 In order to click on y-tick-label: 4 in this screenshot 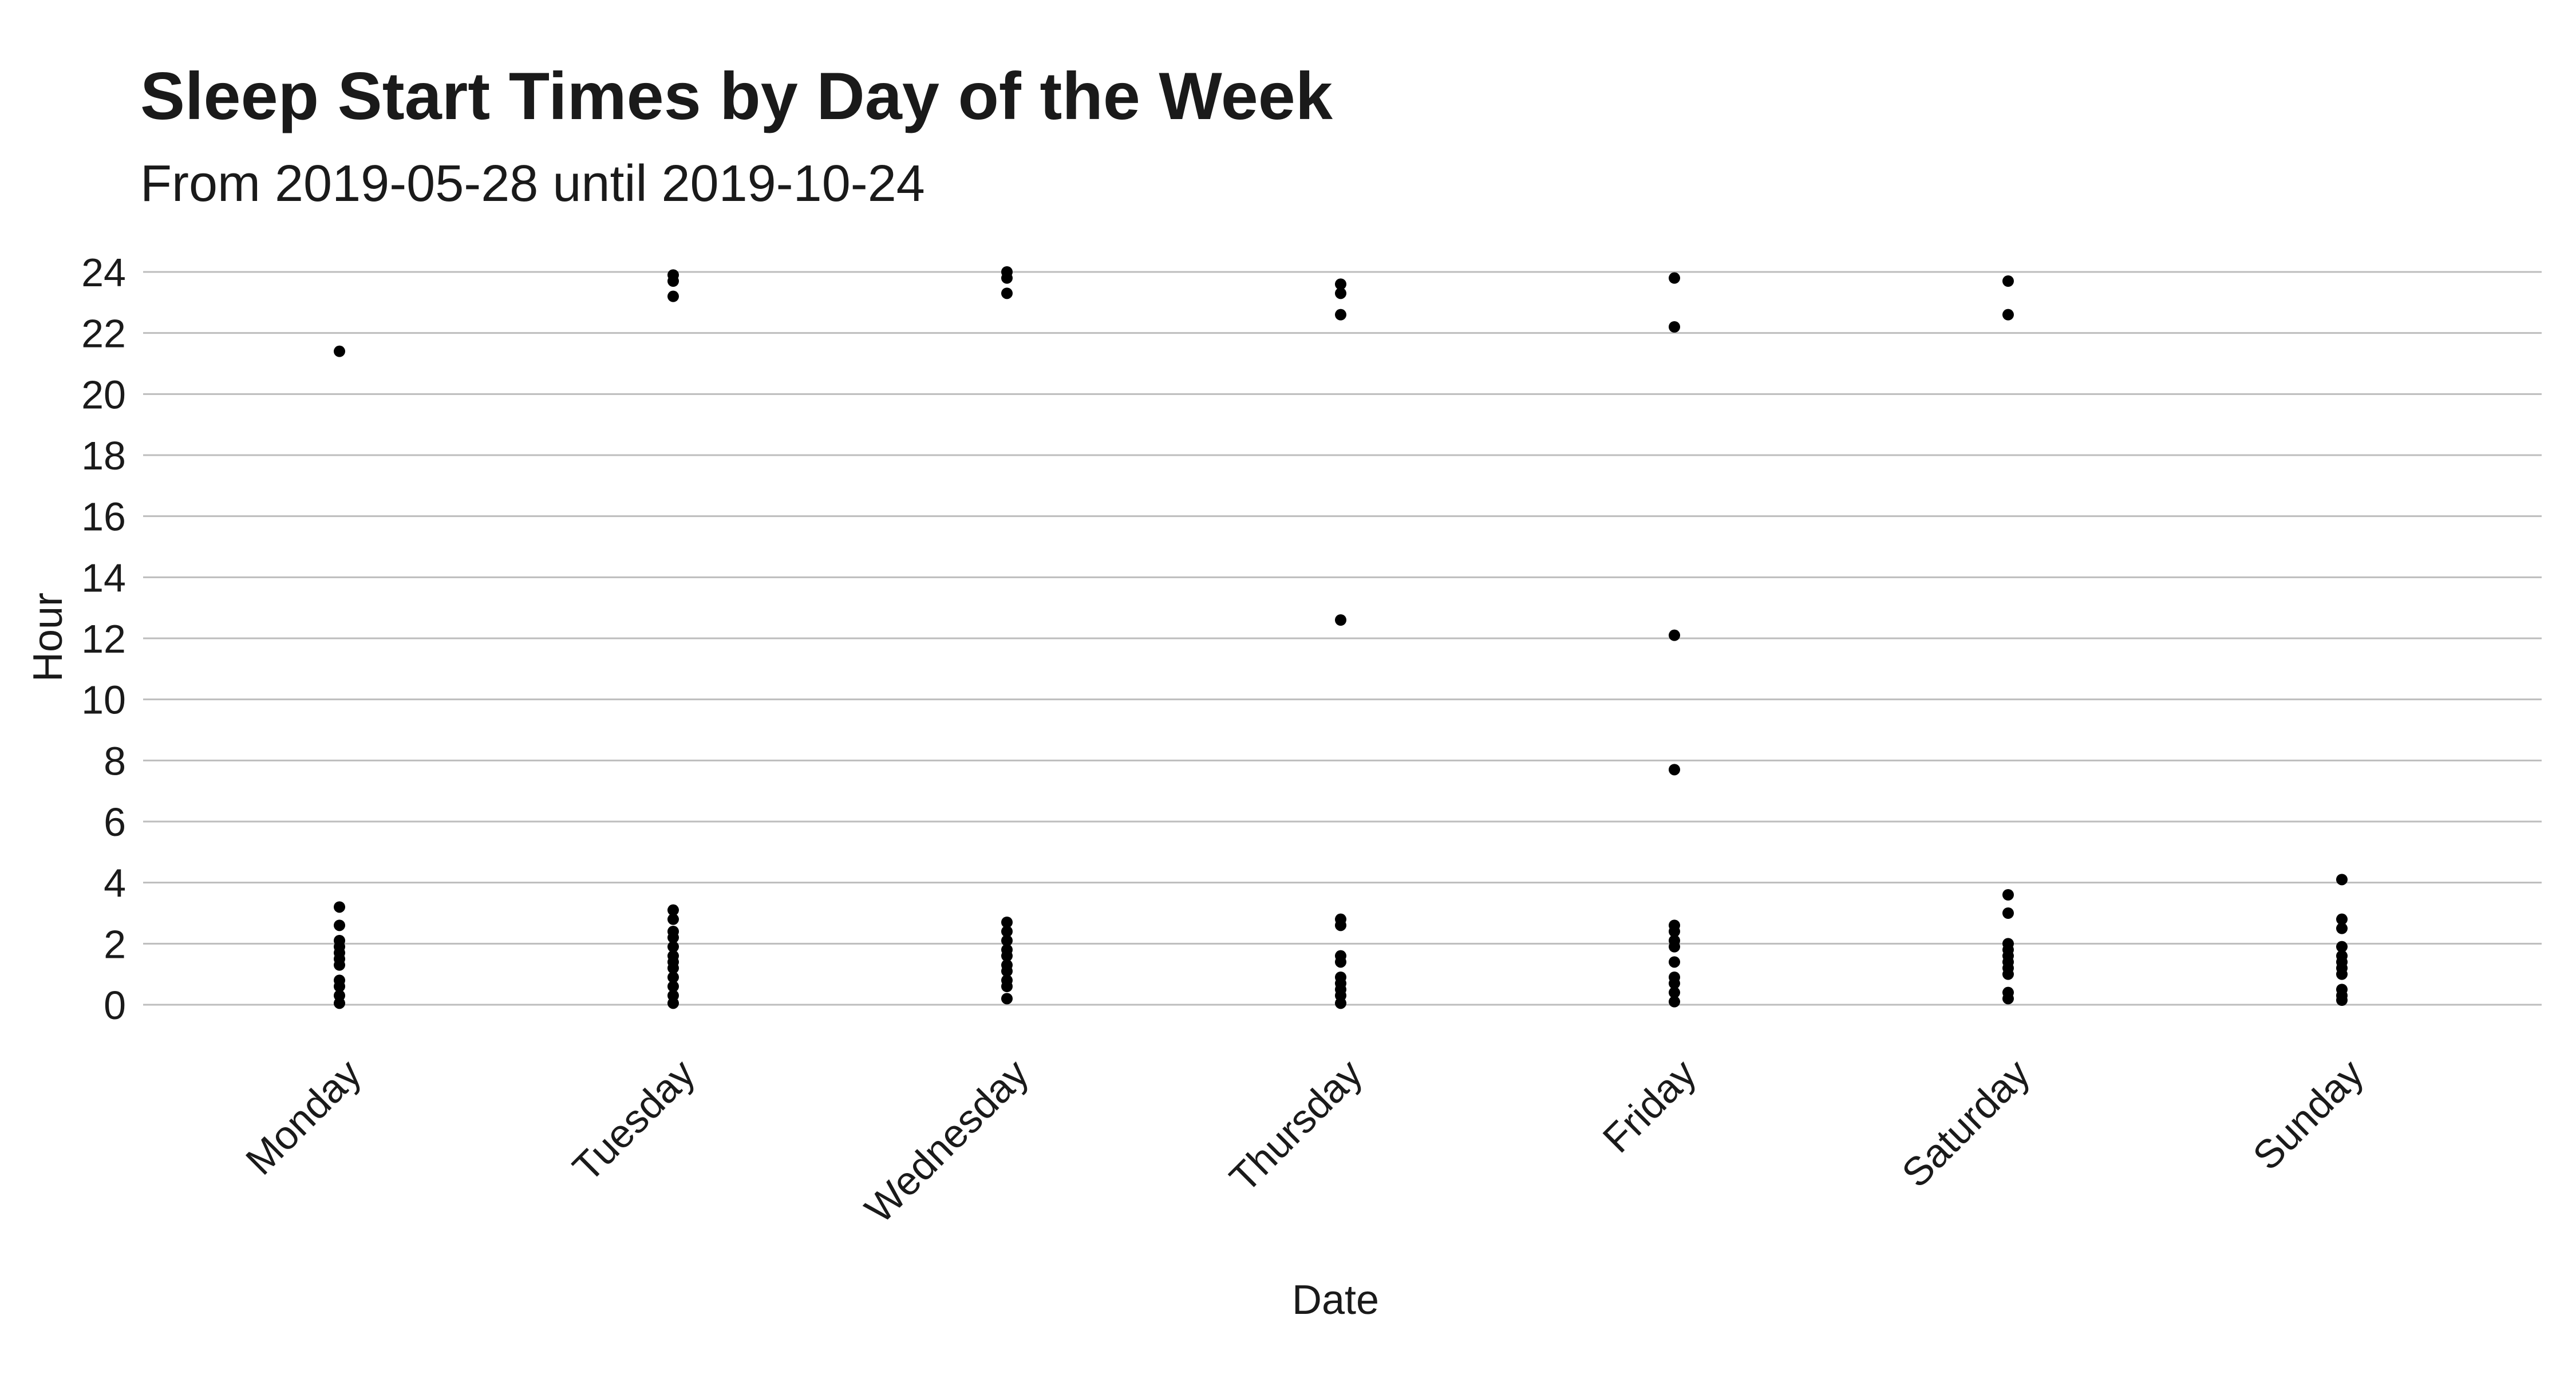, I will do `click(115, 884)`.